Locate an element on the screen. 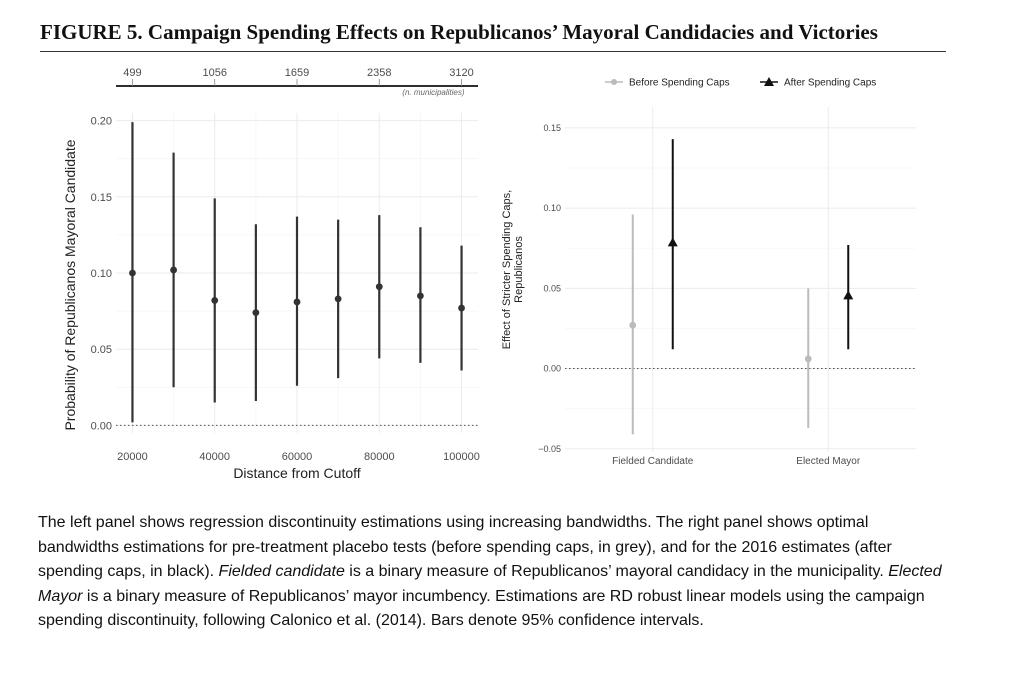  right-y-tick-label: 0.00 is located at coordinates (552, 369).